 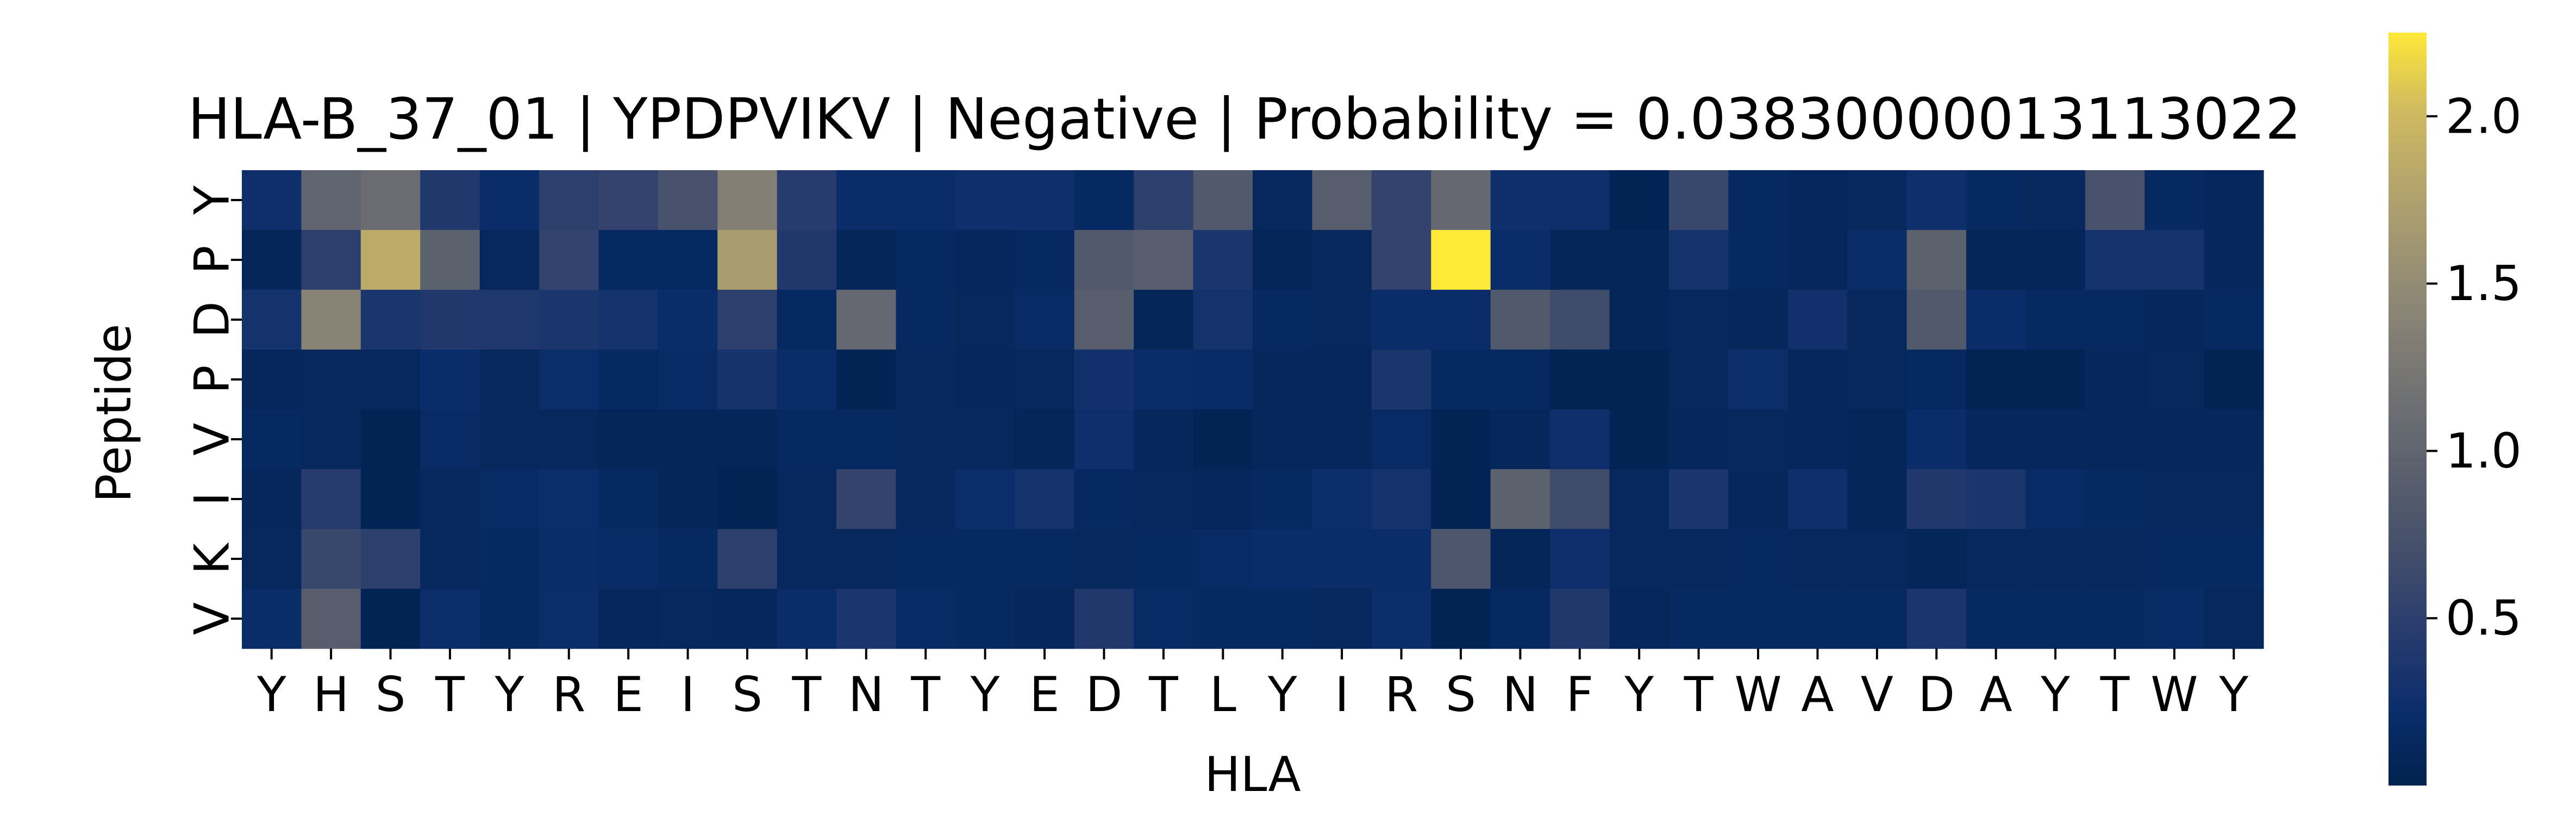 What do you see at coordinates (1579, 694) in the screenshot?
I see `x-tick-label: F` at bounding box center [1579, 694].